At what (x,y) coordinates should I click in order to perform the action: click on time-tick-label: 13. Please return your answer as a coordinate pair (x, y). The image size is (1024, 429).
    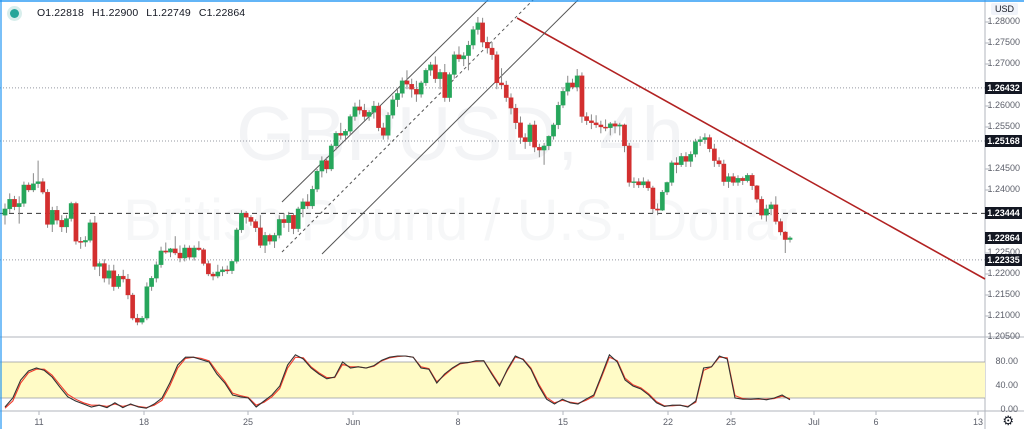
    Looking at the image, I should click on (978, 422).